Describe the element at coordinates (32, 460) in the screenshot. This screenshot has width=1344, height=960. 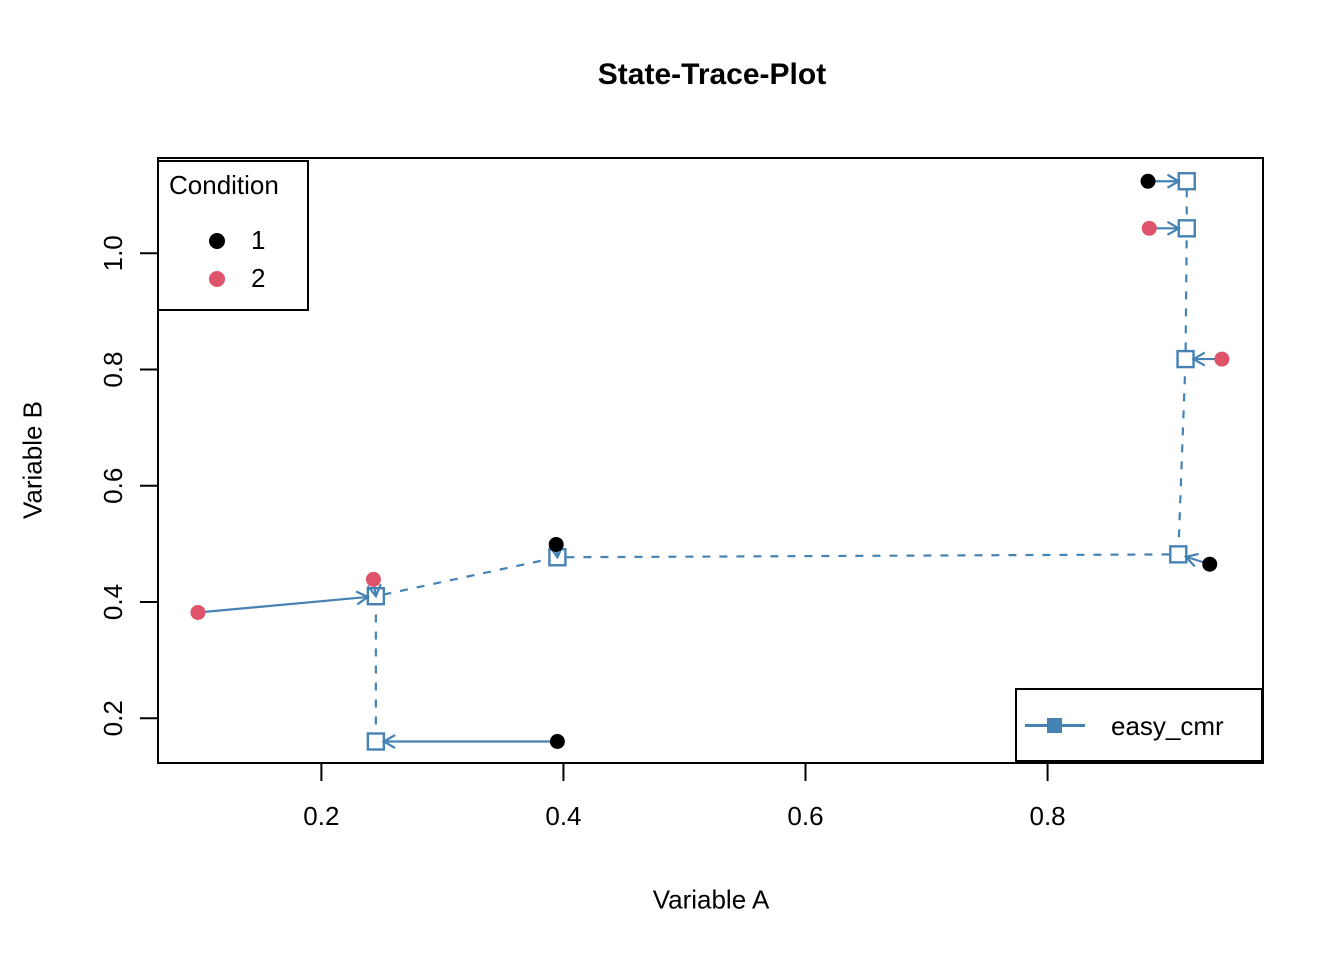
I see `y-axis-label: Variable B` at that location.